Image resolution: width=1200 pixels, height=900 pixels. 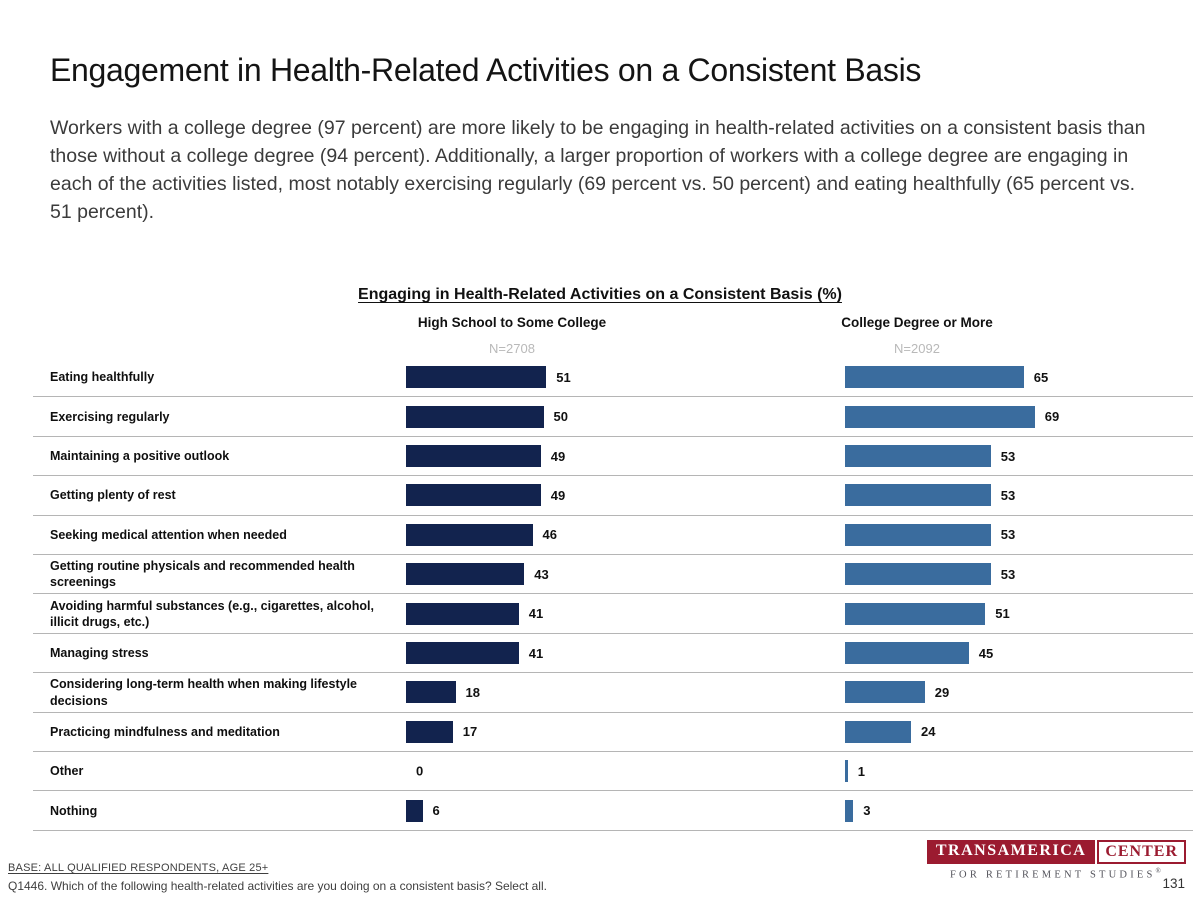 I want to click on chart-row: Nothing 6 3, so click(x=613, y=811).